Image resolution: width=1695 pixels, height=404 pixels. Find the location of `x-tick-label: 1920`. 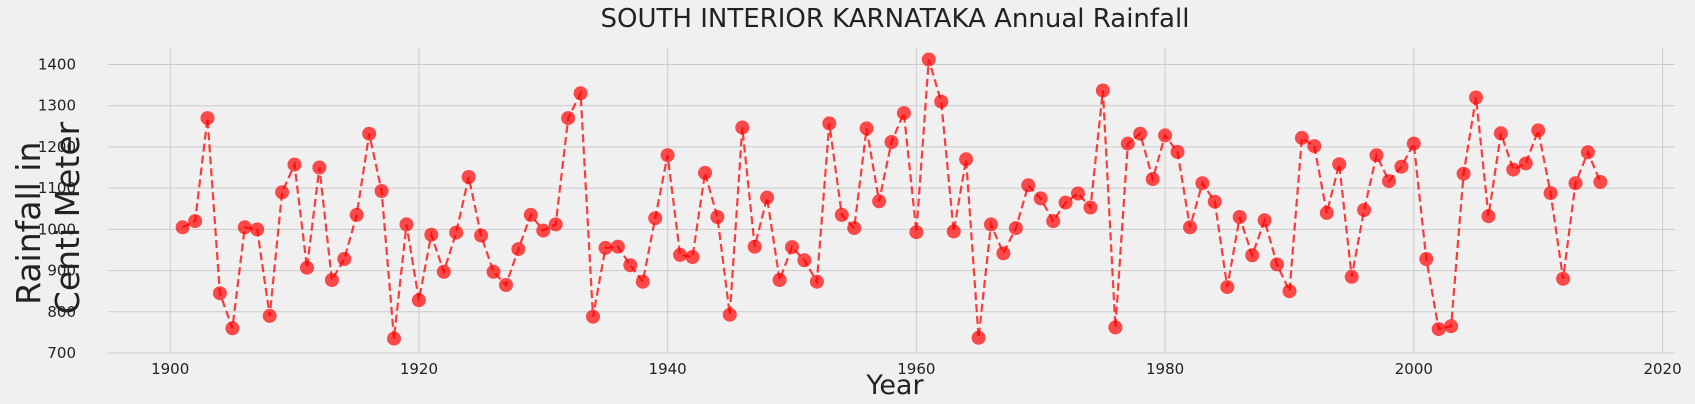

x-tick-label: 1920 is located at coordinates (419, 369).